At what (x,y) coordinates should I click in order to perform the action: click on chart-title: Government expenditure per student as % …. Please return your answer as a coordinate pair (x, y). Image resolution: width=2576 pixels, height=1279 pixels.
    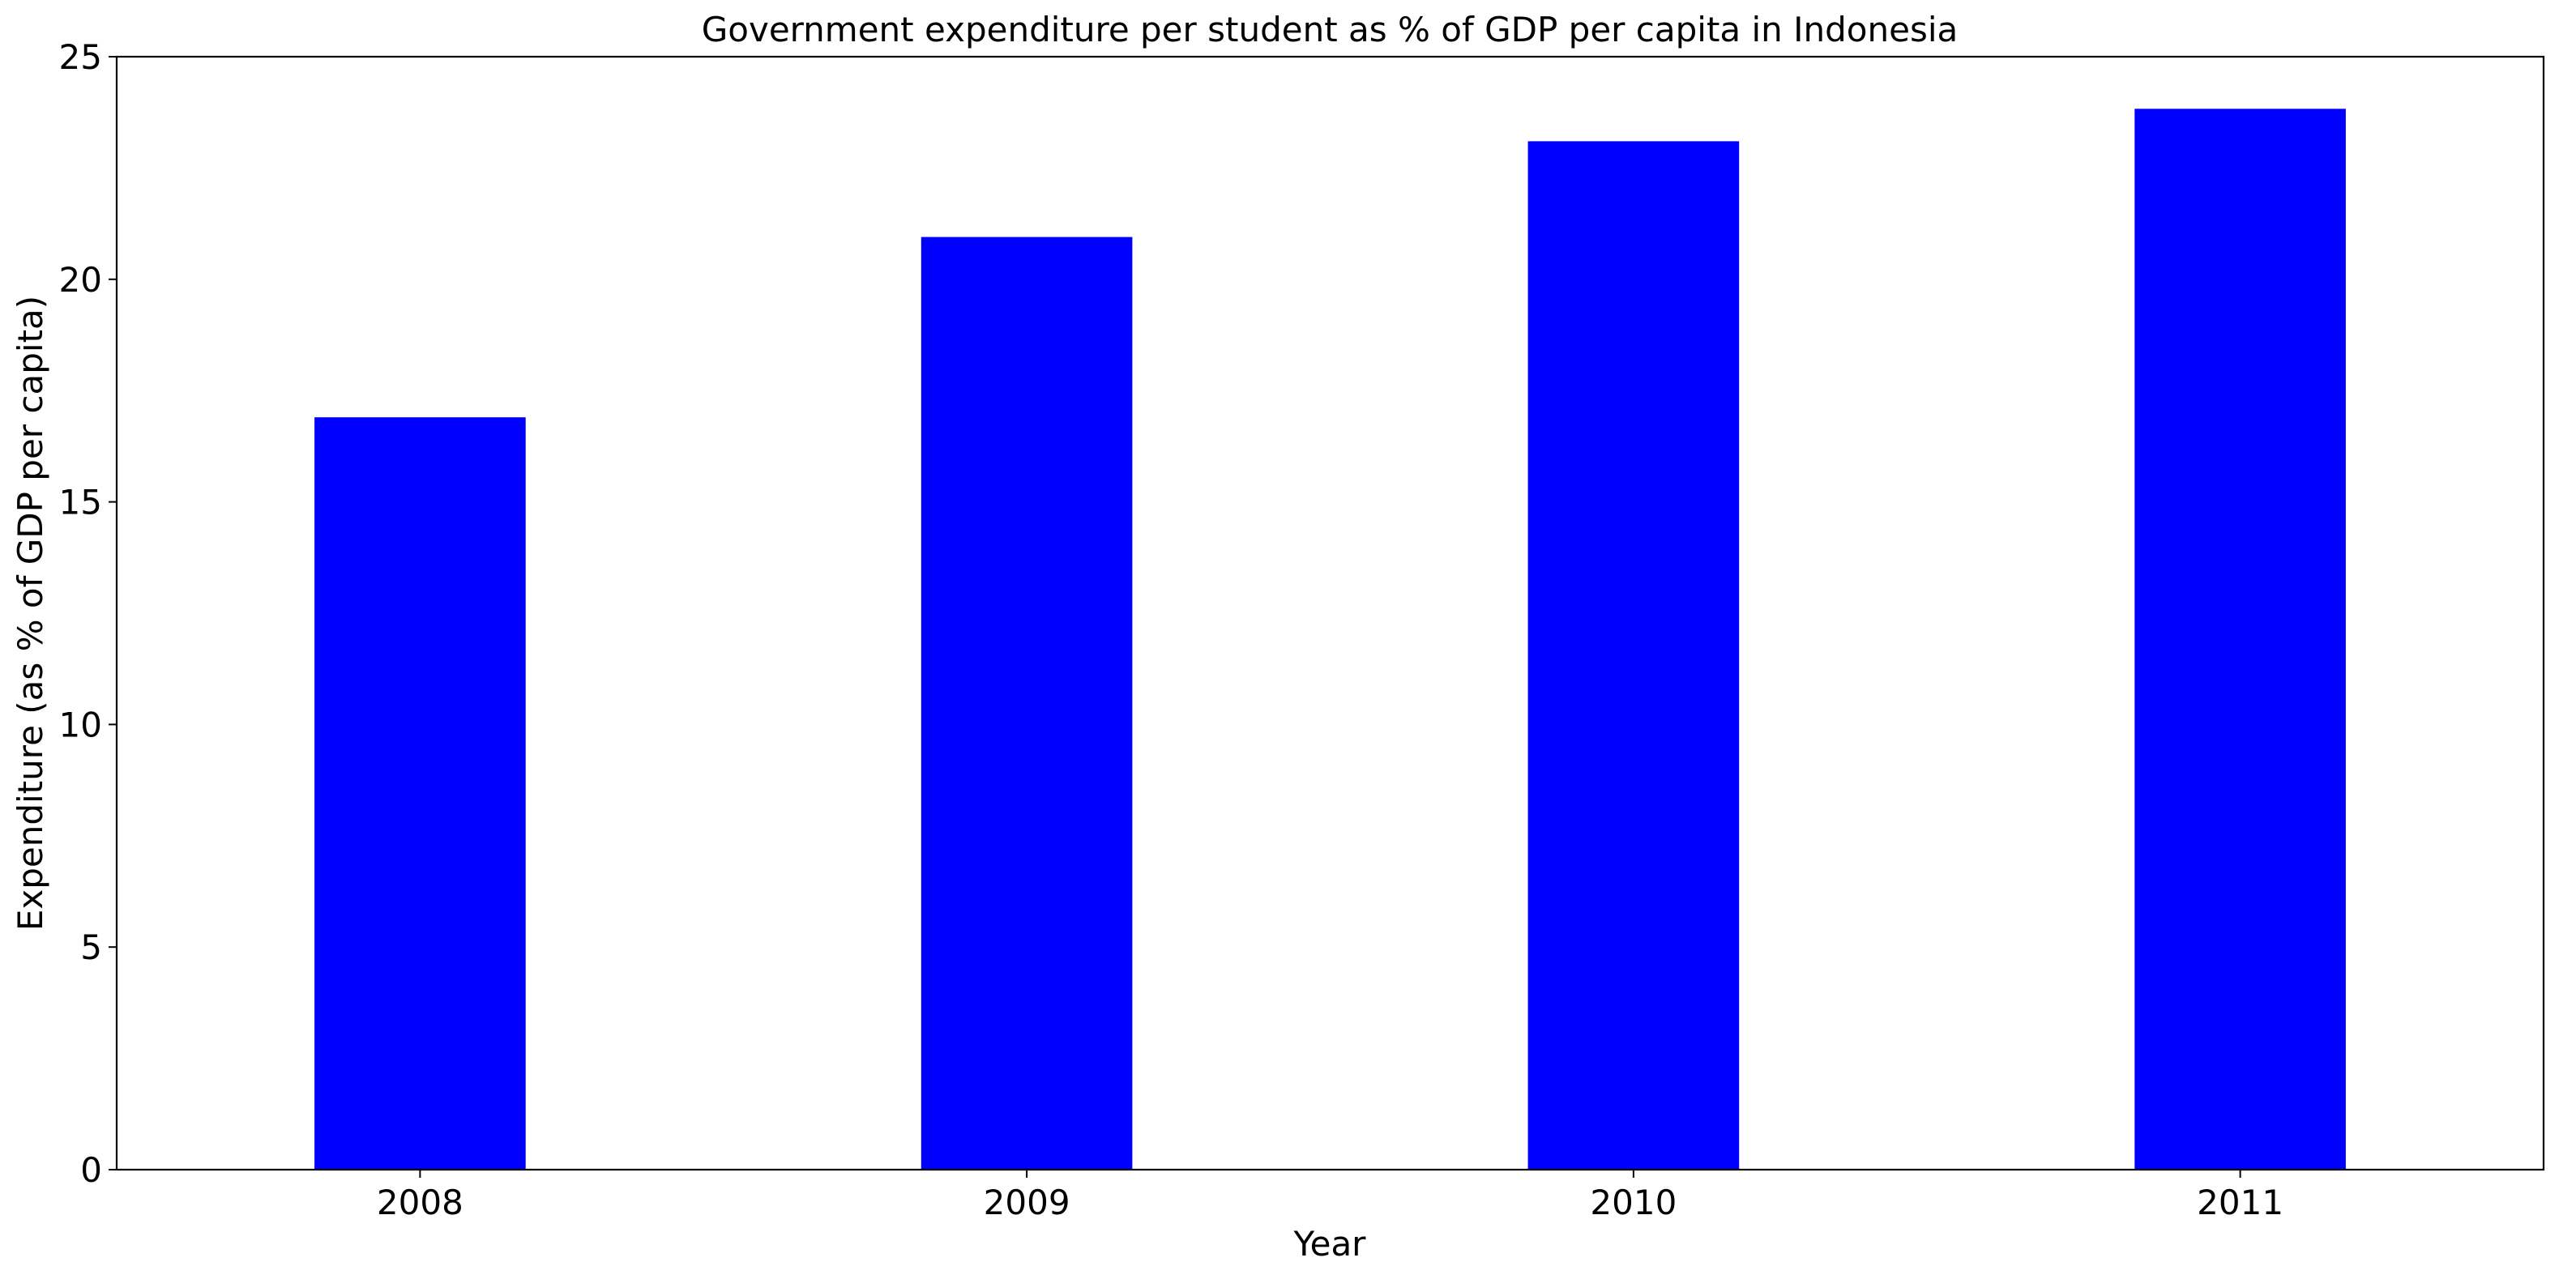
    Looking at the image, I should click on (1330, 29).